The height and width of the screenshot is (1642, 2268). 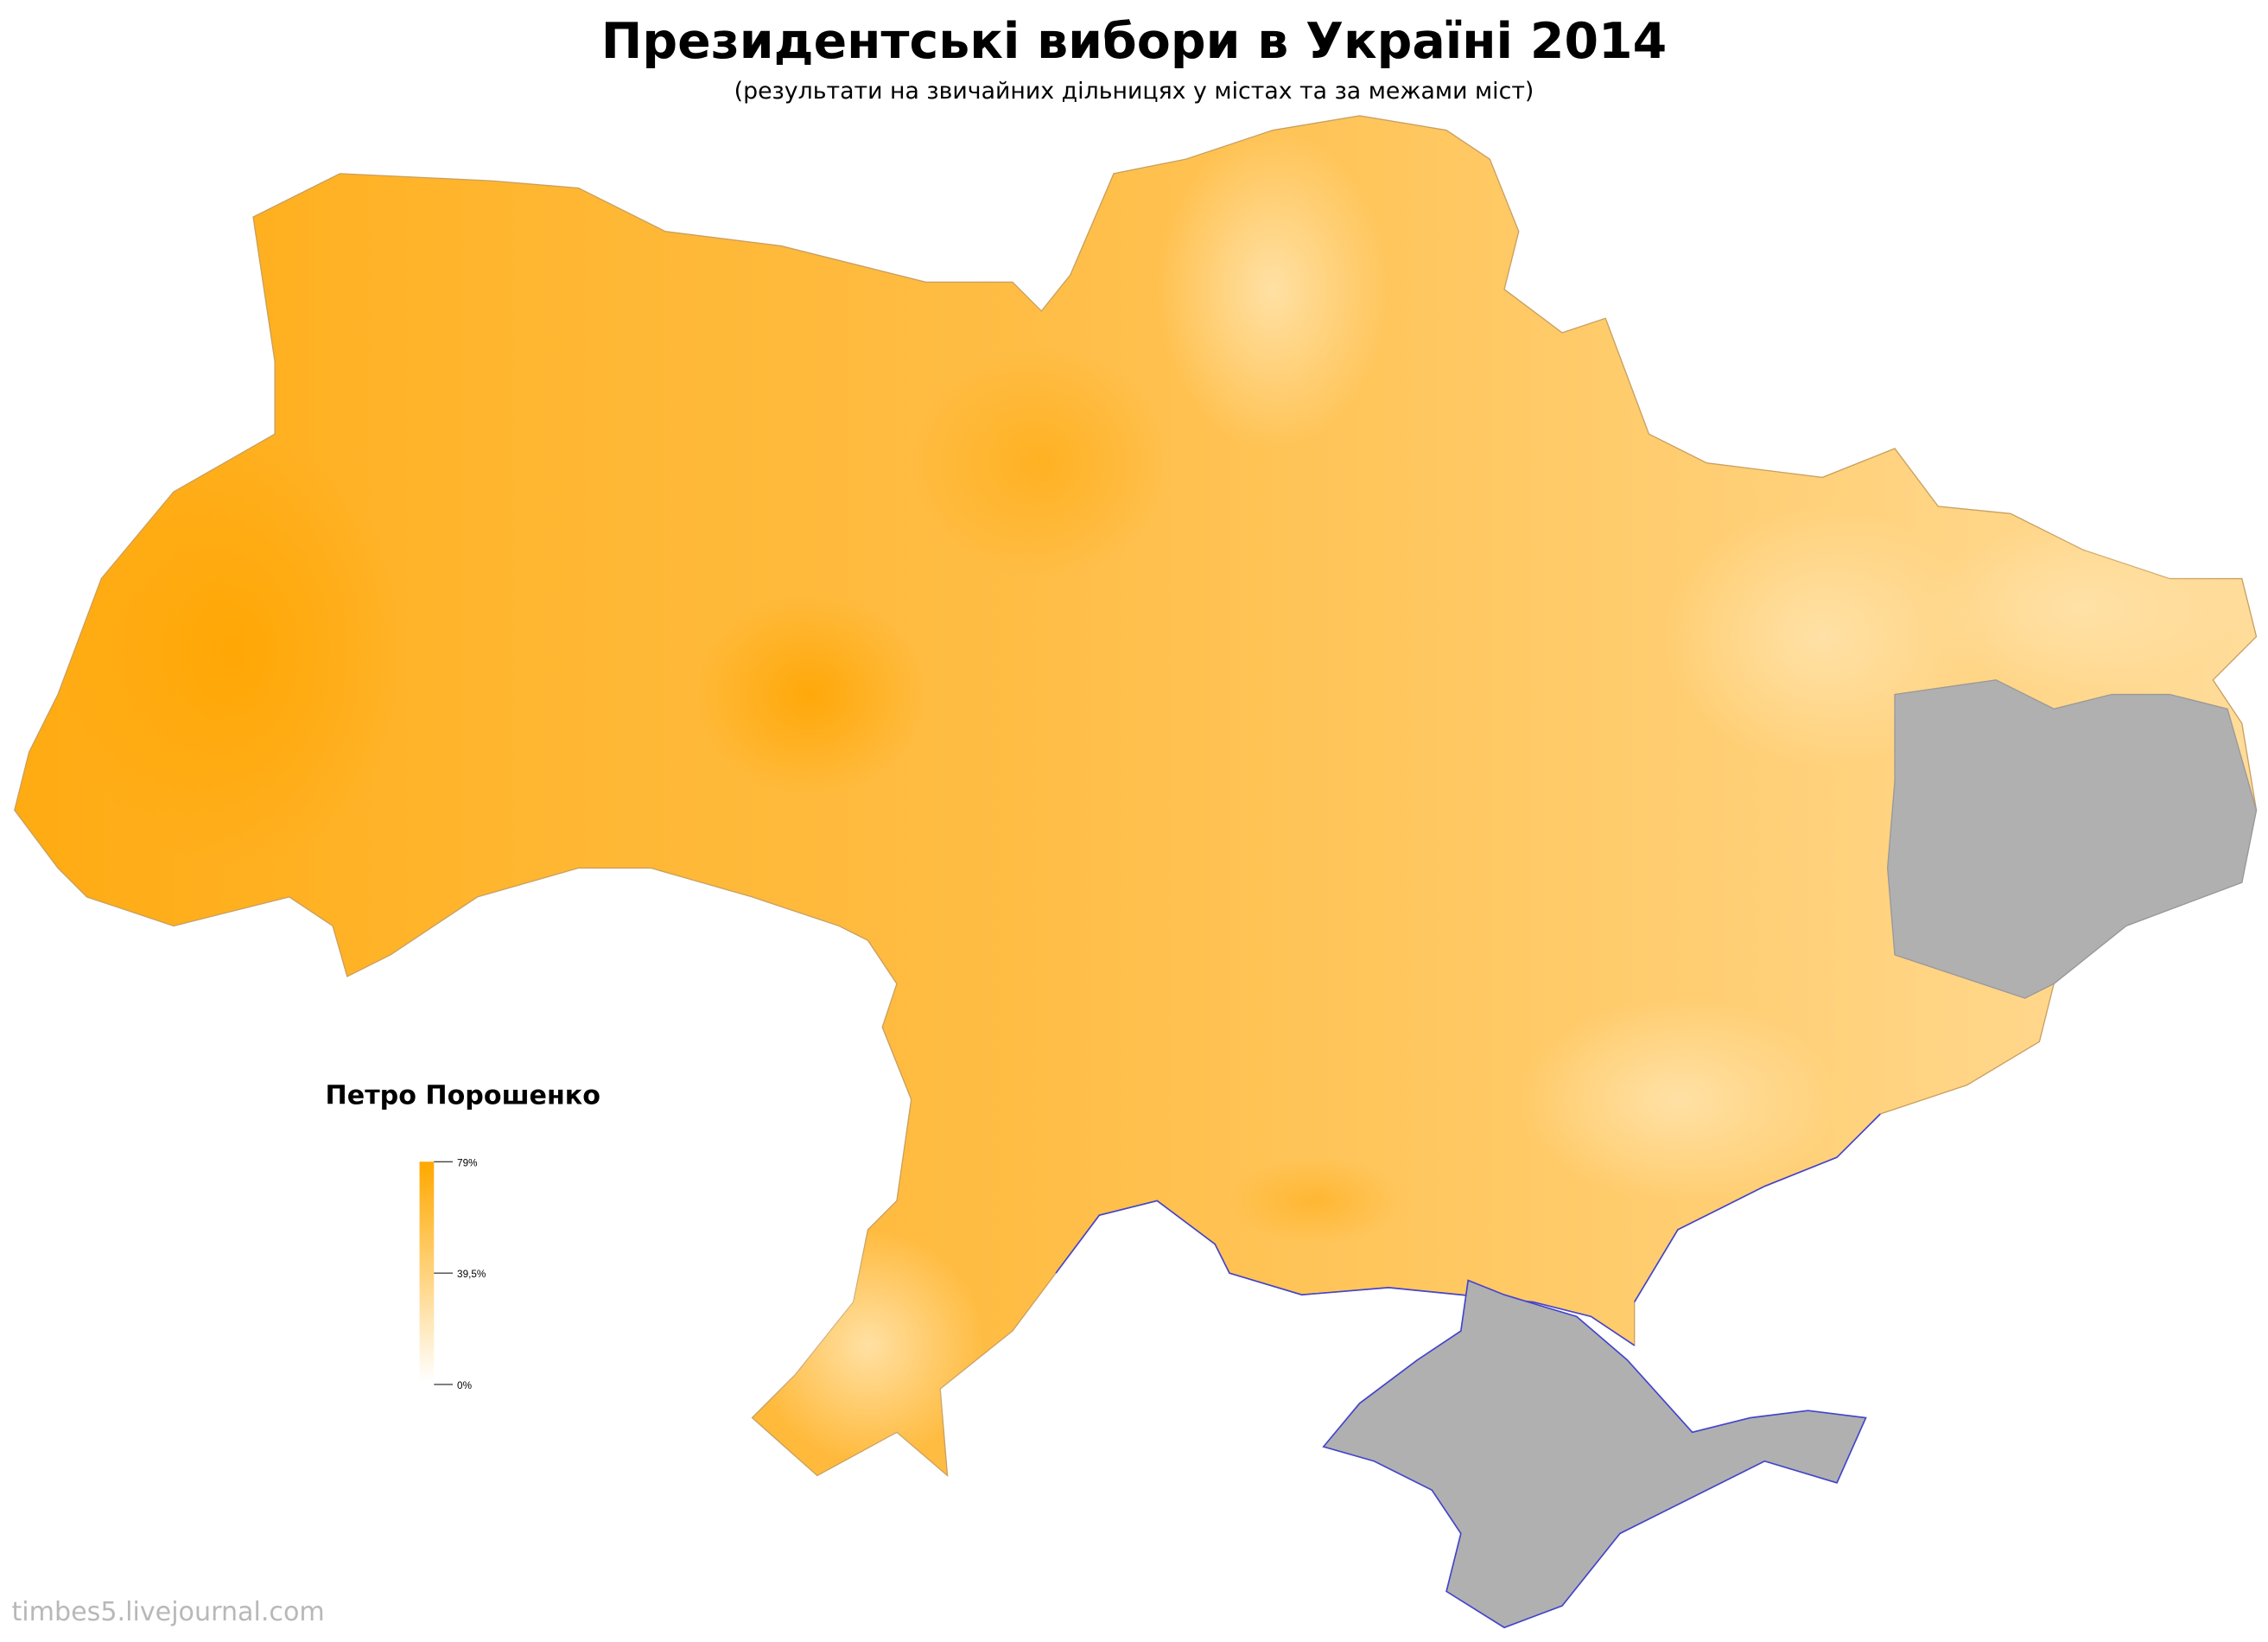 I want to click on high-share-vinnytsia, so click(x=810, y=694).